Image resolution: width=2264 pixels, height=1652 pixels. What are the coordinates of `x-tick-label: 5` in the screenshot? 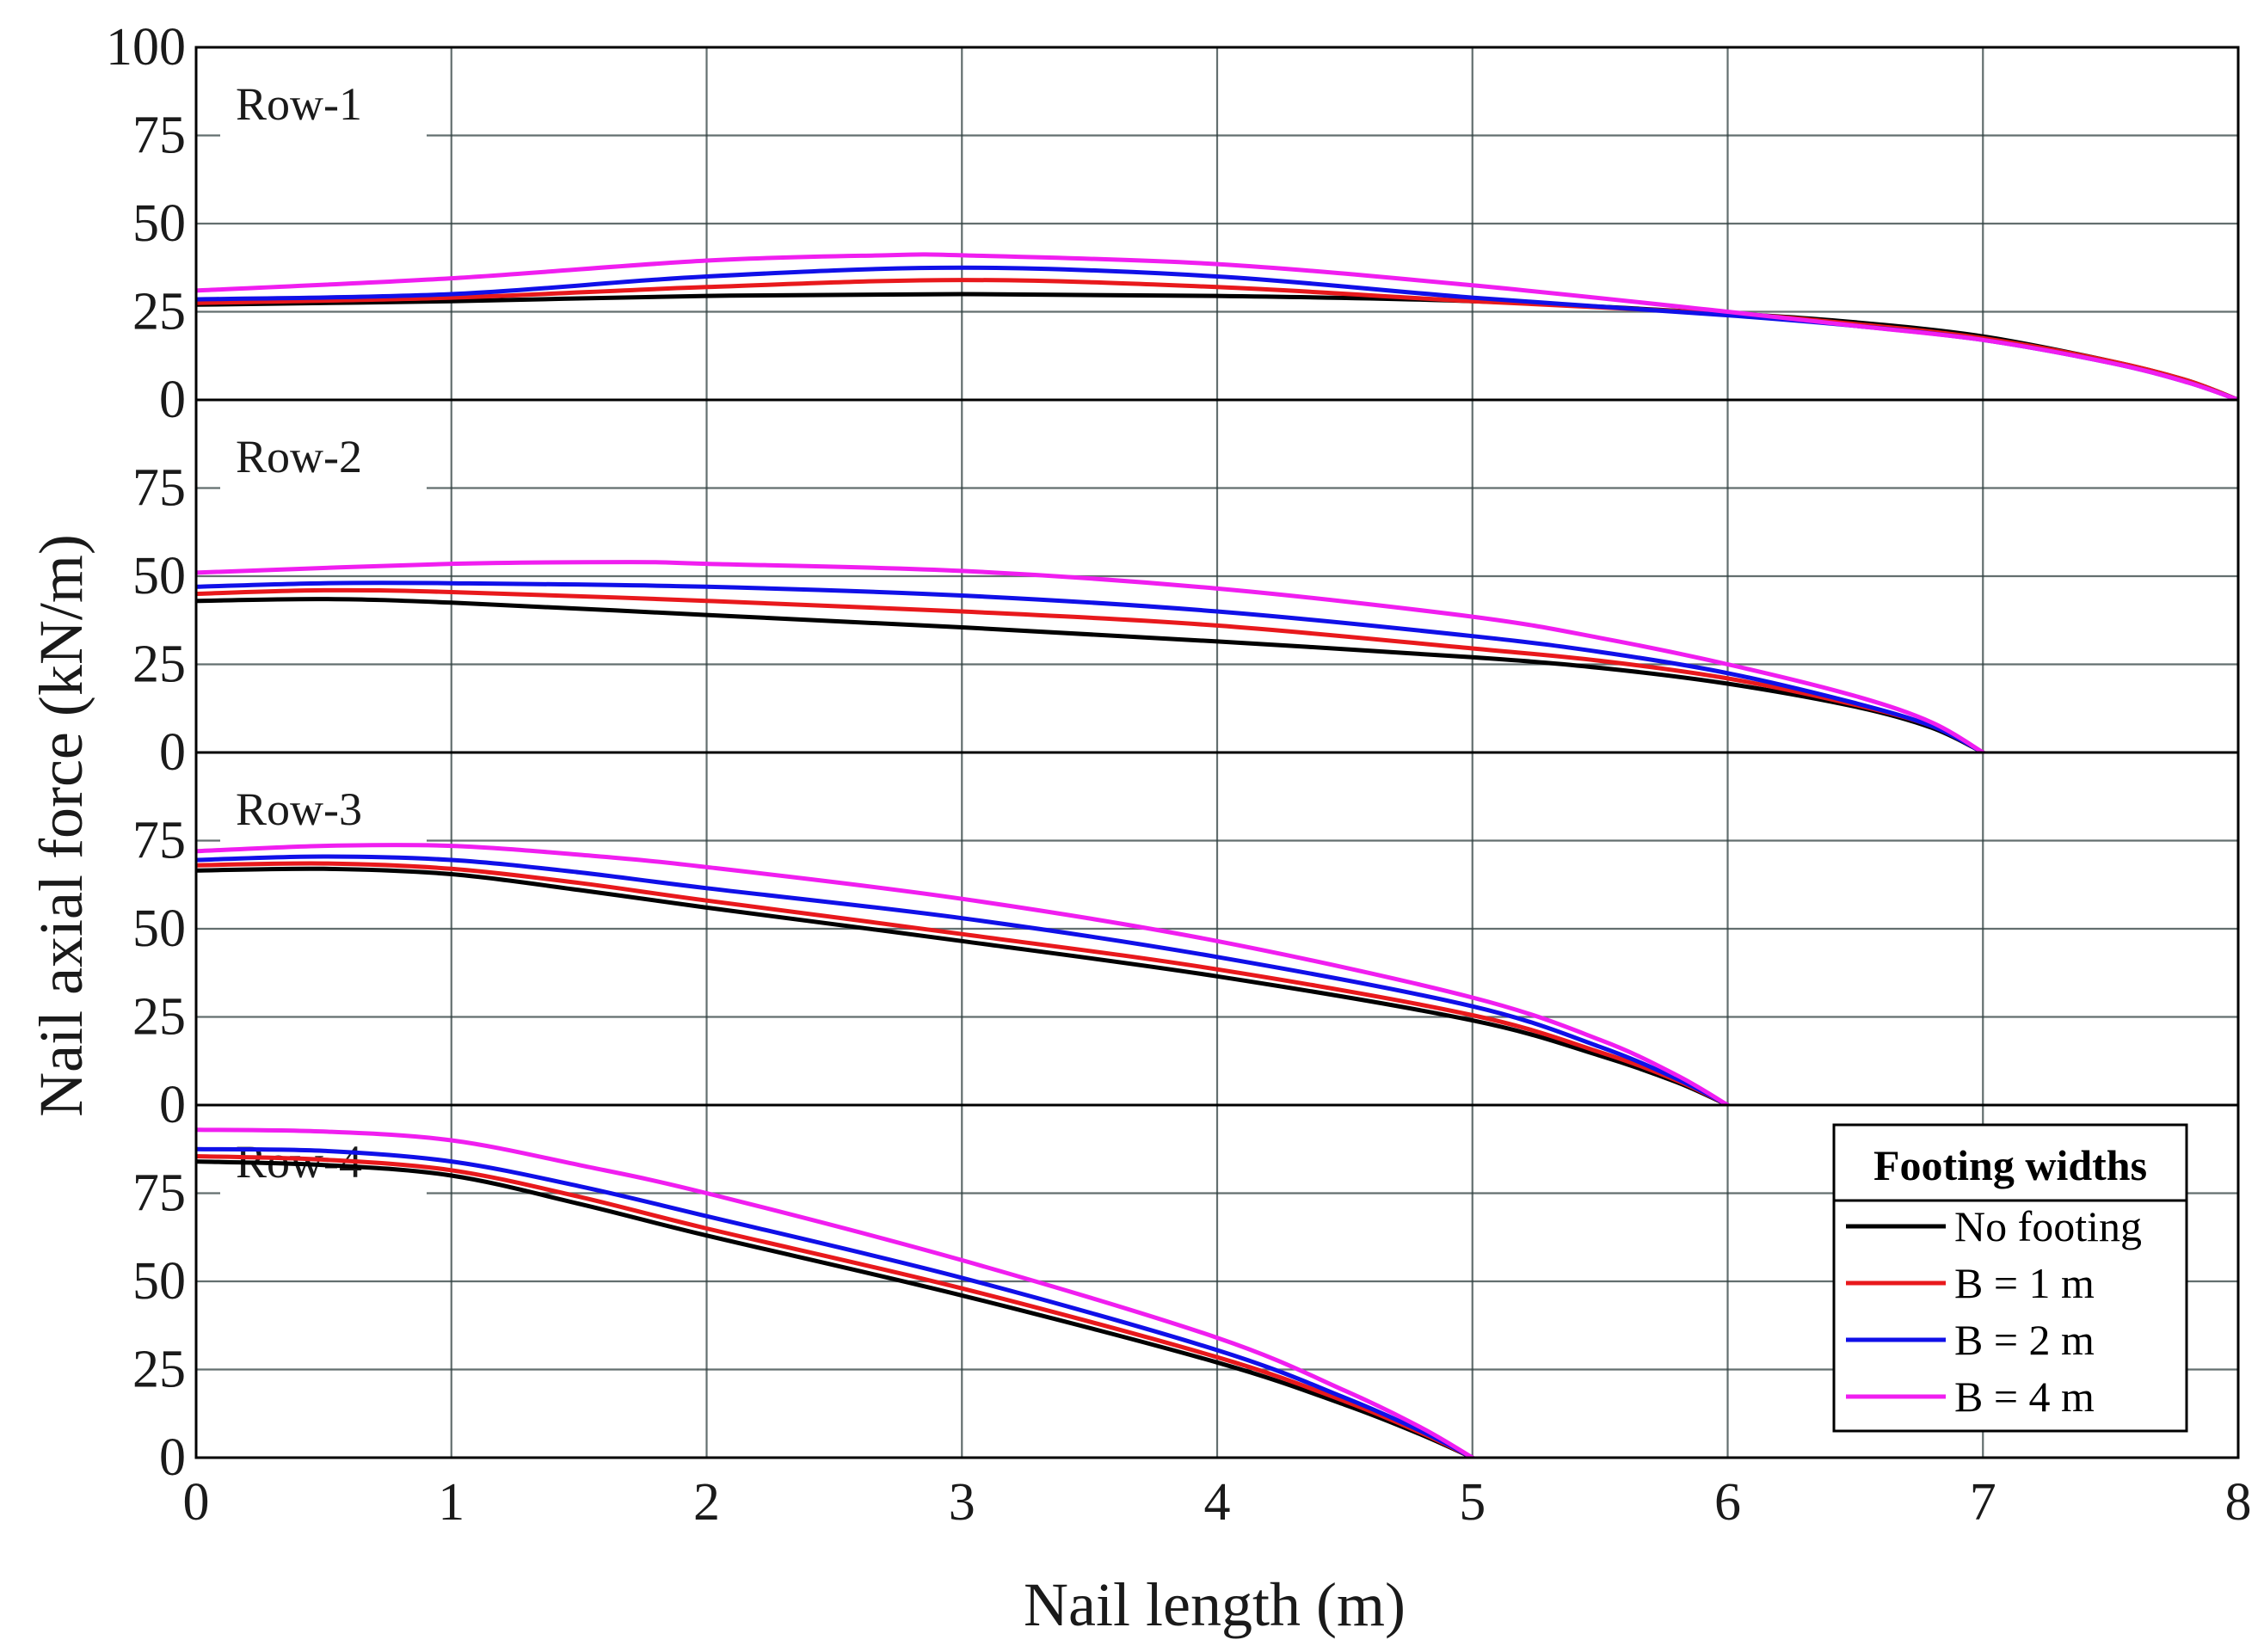 It's located at (1472, 1502).